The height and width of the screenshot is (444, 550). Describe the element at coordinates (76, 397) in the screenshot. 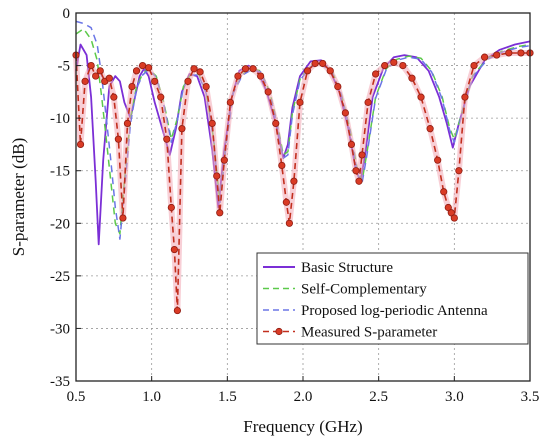

I see `x-tick-label: 0.5` at that location.